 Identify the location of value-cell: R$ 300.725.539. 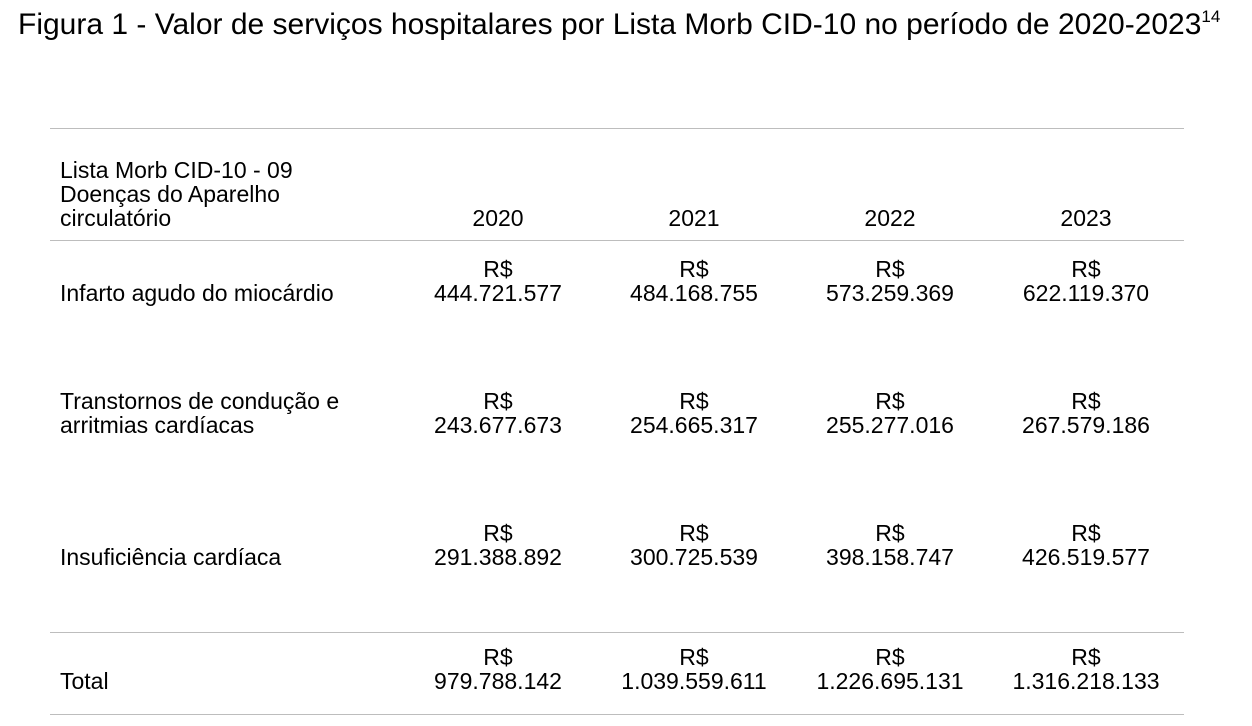
(694, 569).